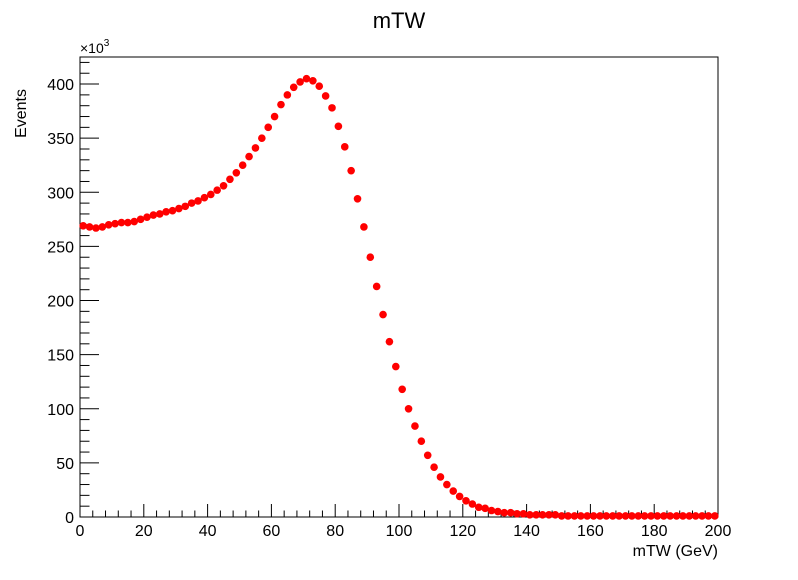  Describe the element at coordinates (404, 522) in the screenshot. I see `x-axis-ticks: 0 20 40 60 80 100 120 140 160 180 200` at that location.